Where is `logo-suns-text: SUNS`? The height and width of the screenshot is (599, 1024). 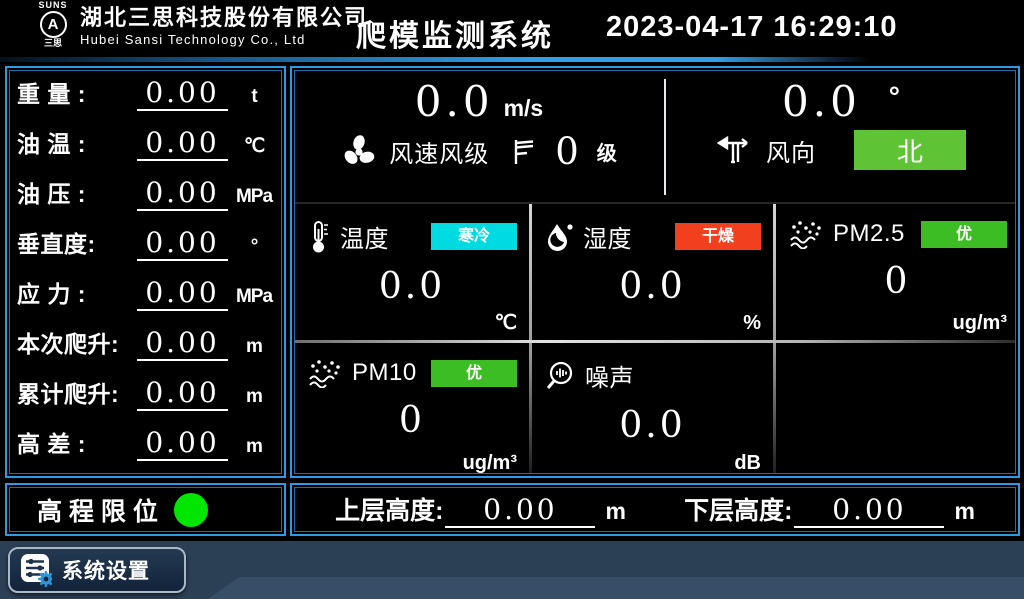 logo-suns-text: SUNS is located at coordinates (53, 5).